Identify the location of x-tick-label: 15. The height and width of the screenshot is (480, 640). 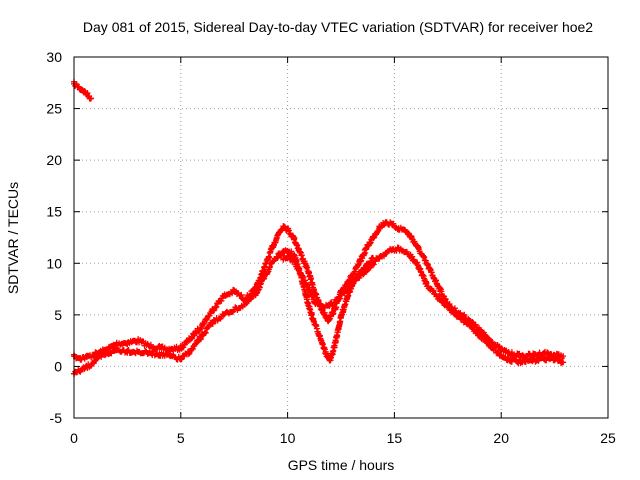
(395, 438).